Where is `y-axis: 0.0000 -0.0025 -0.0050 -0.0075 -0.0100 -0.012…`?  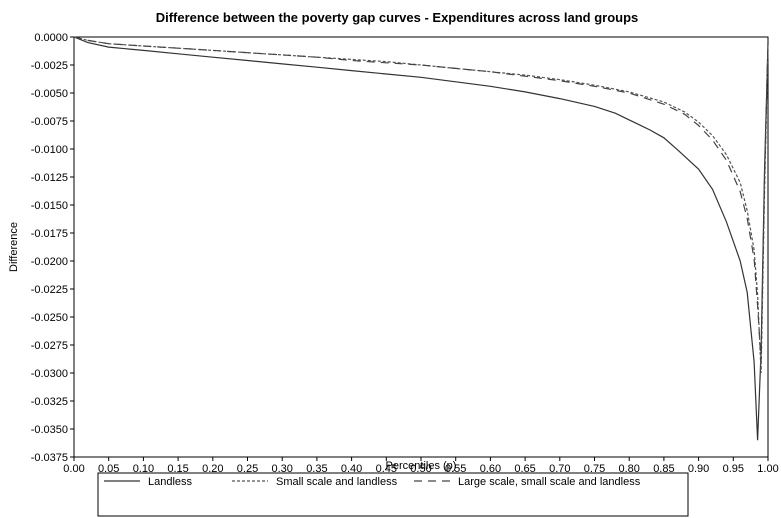 y-axis: 0.0000 -0.0025 -0.0050 -0.0075 -0.0100 -0.012… is located at coordinates (52, 248).